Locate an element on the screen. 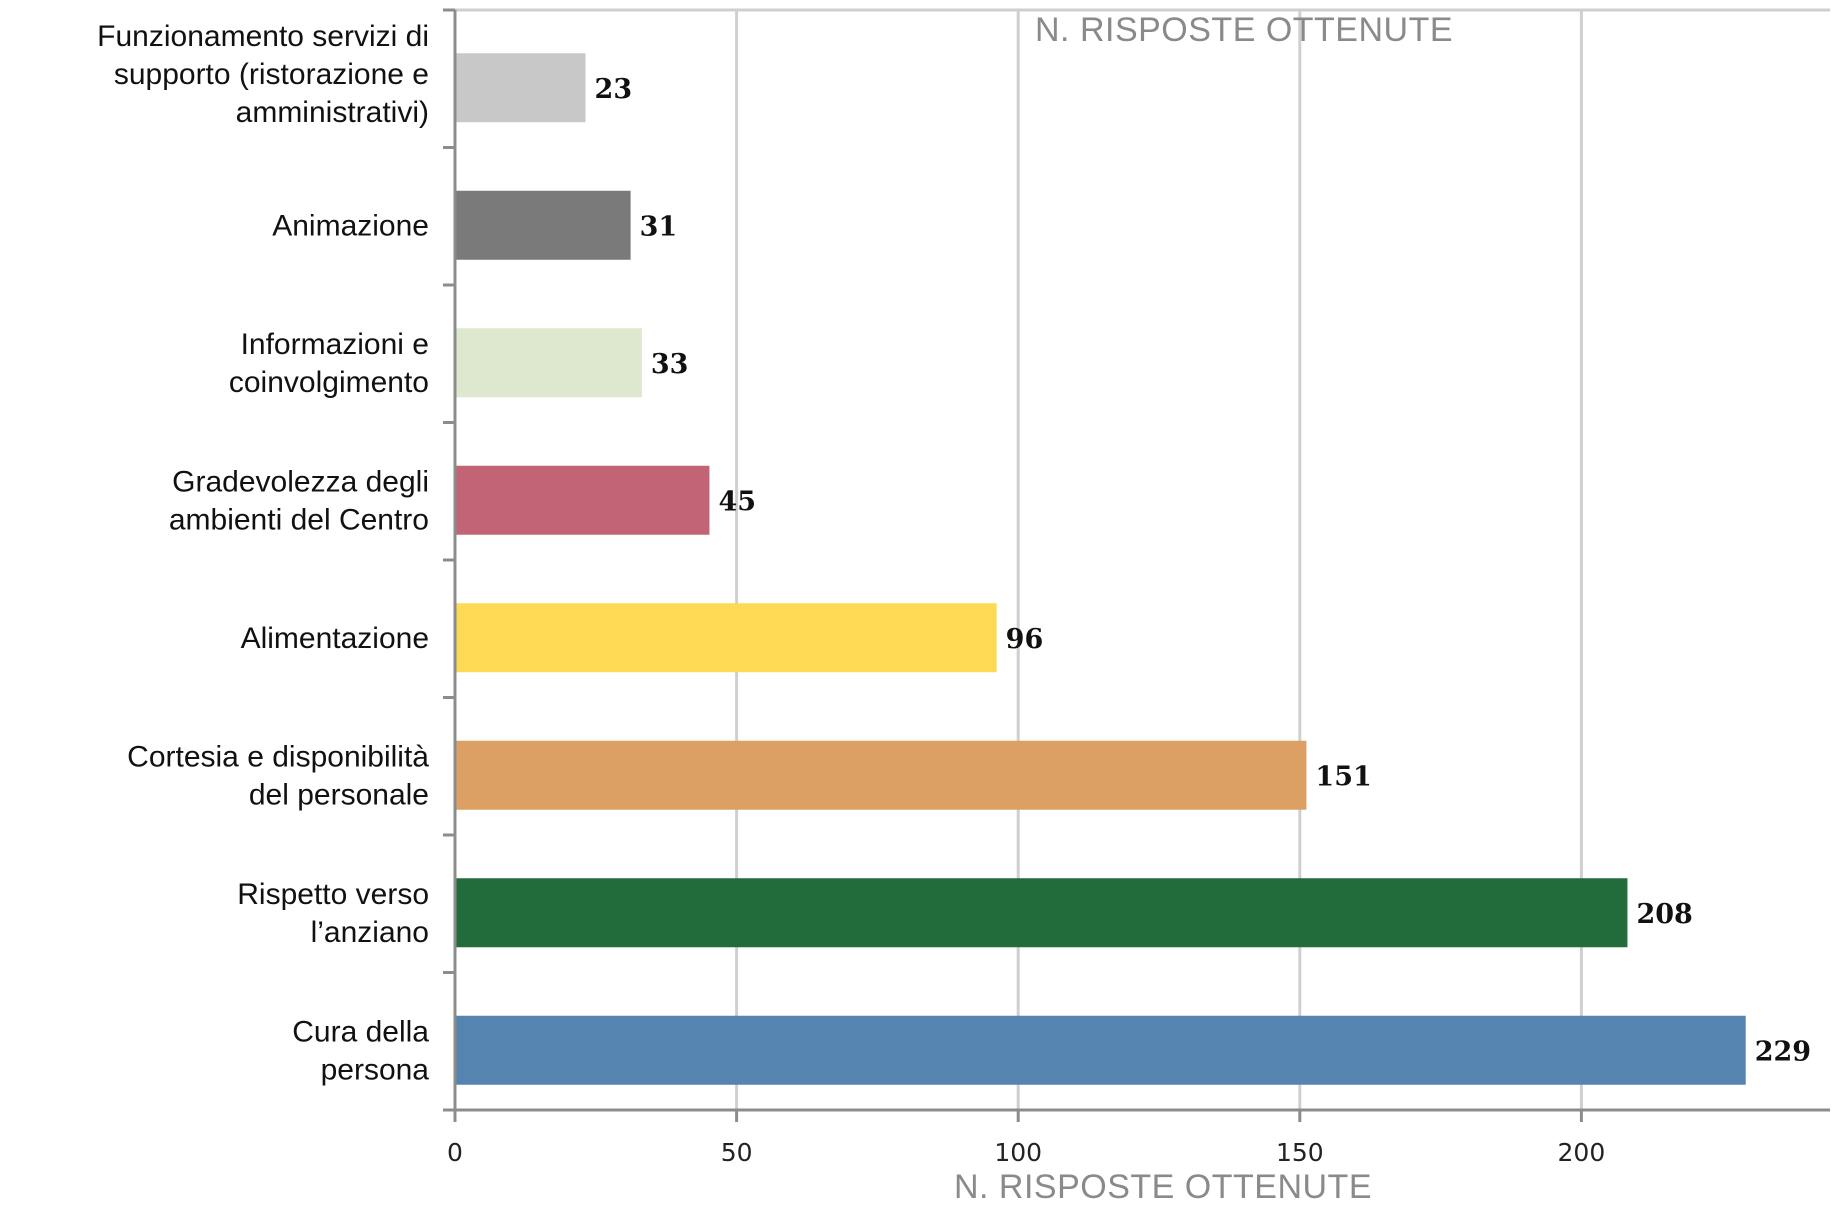  data-label: 96 is located at coordinates (1025, 639).